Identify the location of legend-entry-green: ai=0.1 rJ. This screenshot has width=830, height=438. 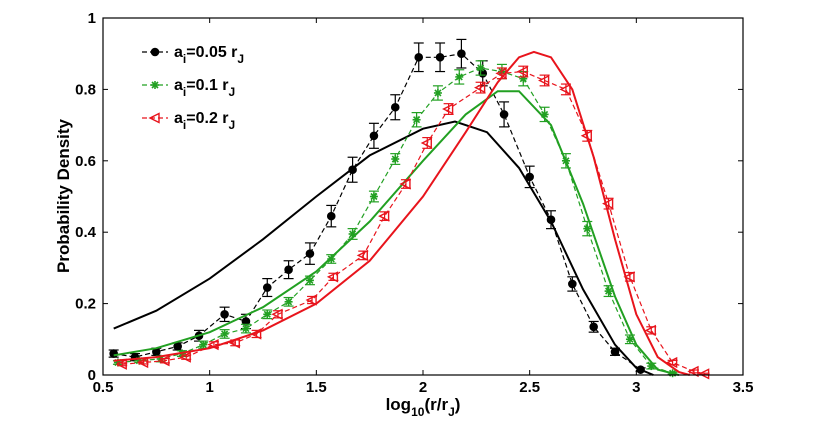
(188, 88).